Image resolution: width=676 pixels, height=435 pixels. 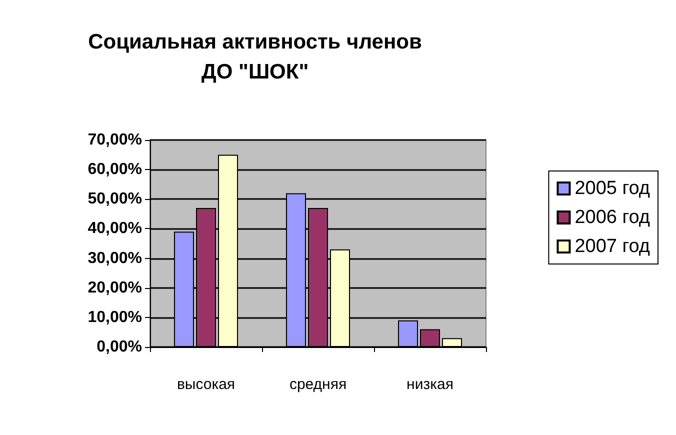 I want to click on y-tick-label: 70,00%, so click(x=115, y=140).